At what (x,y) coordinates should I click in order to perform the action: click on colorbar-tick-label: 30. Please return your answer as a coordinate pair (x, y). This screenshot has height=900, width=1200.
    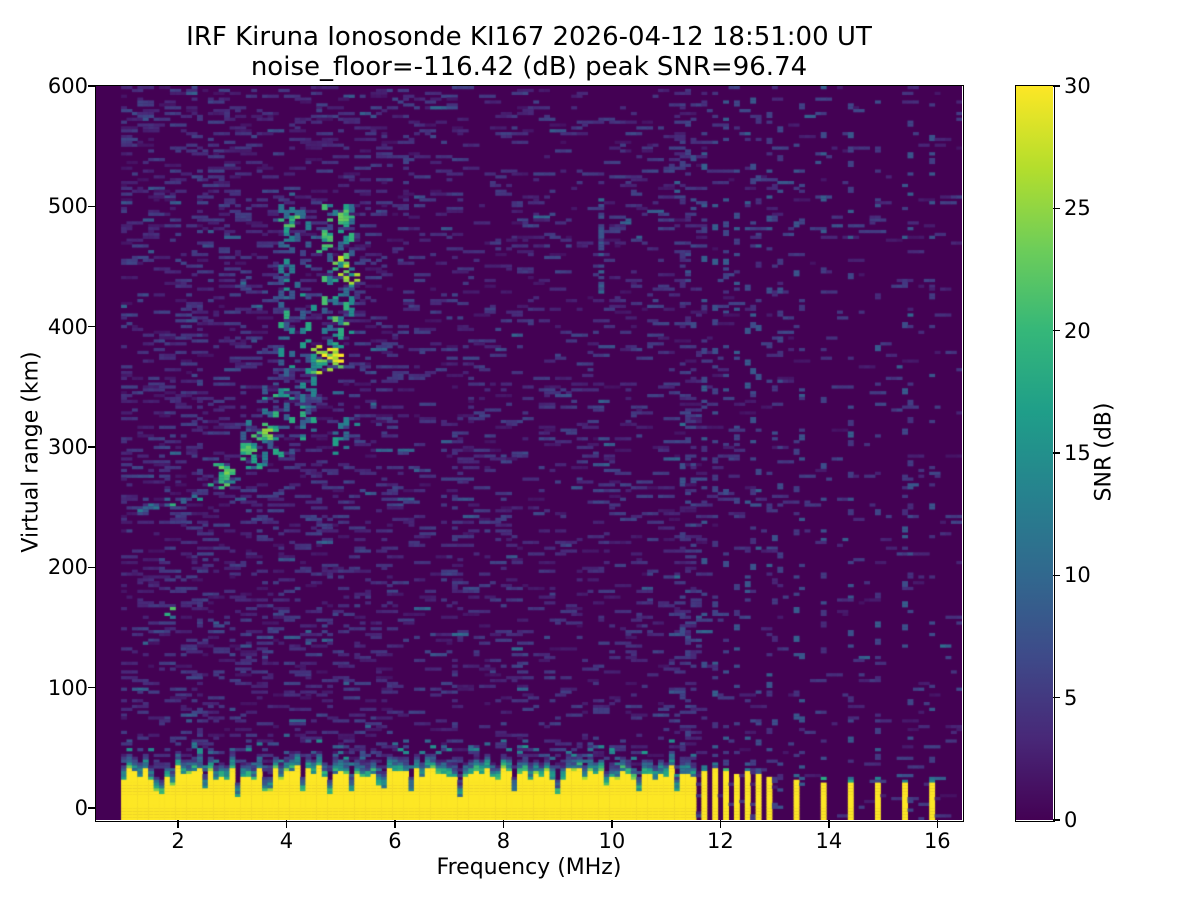
    Looking at the image, I should click on (1077, 86).